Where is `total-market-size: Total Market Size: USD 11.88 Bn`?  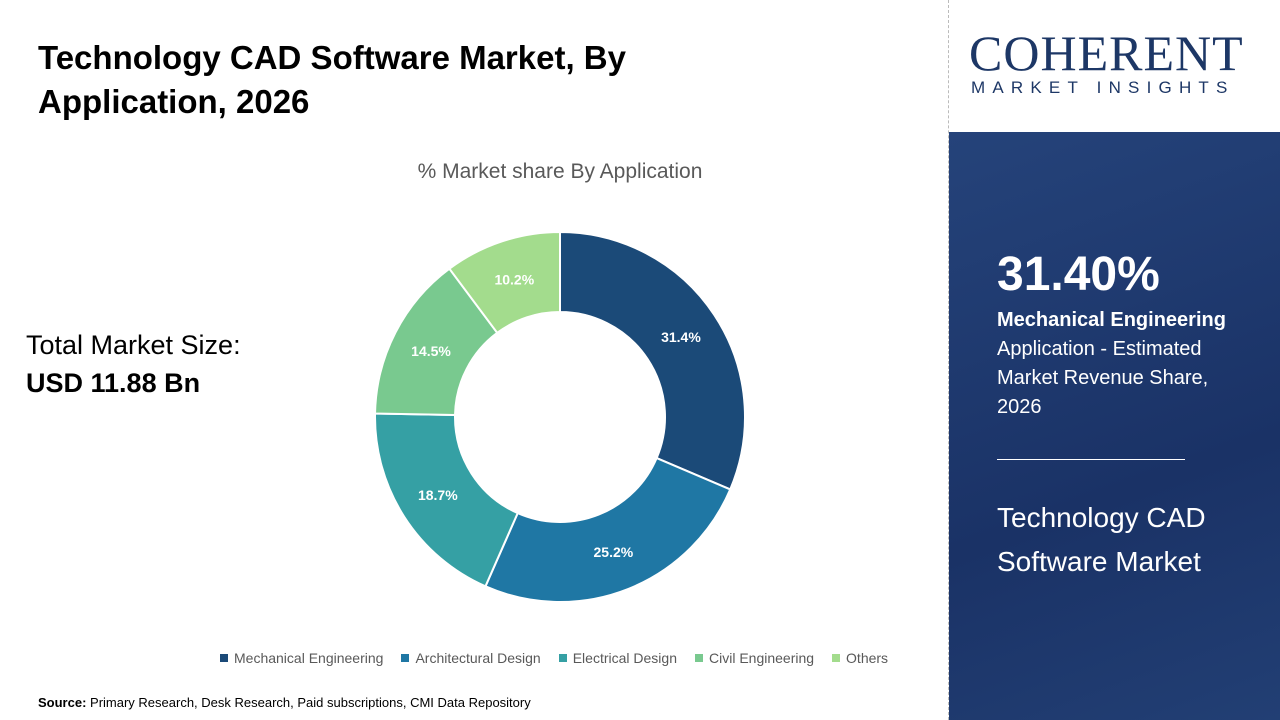 total-market-size: Total Market Size: USD 11.88 Bn is located at coordinates (133, 364).